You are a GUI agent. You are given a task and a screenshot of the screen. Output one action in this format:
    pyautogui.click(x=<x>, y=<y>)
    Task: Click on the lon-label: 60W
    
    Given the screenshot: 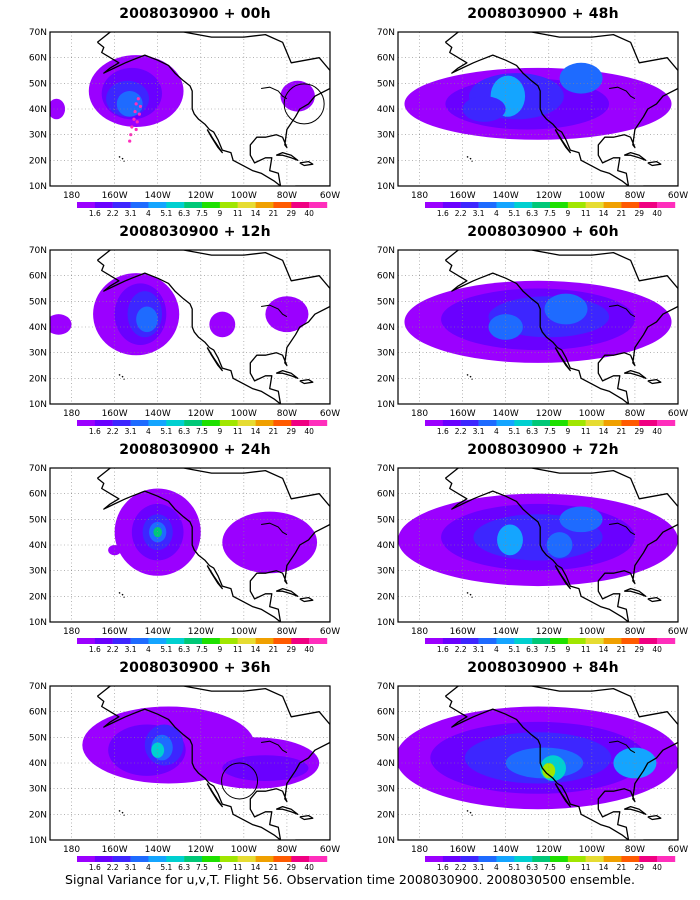 What is the action you would take?
    pyautogui.click(x=330, y=632)
    